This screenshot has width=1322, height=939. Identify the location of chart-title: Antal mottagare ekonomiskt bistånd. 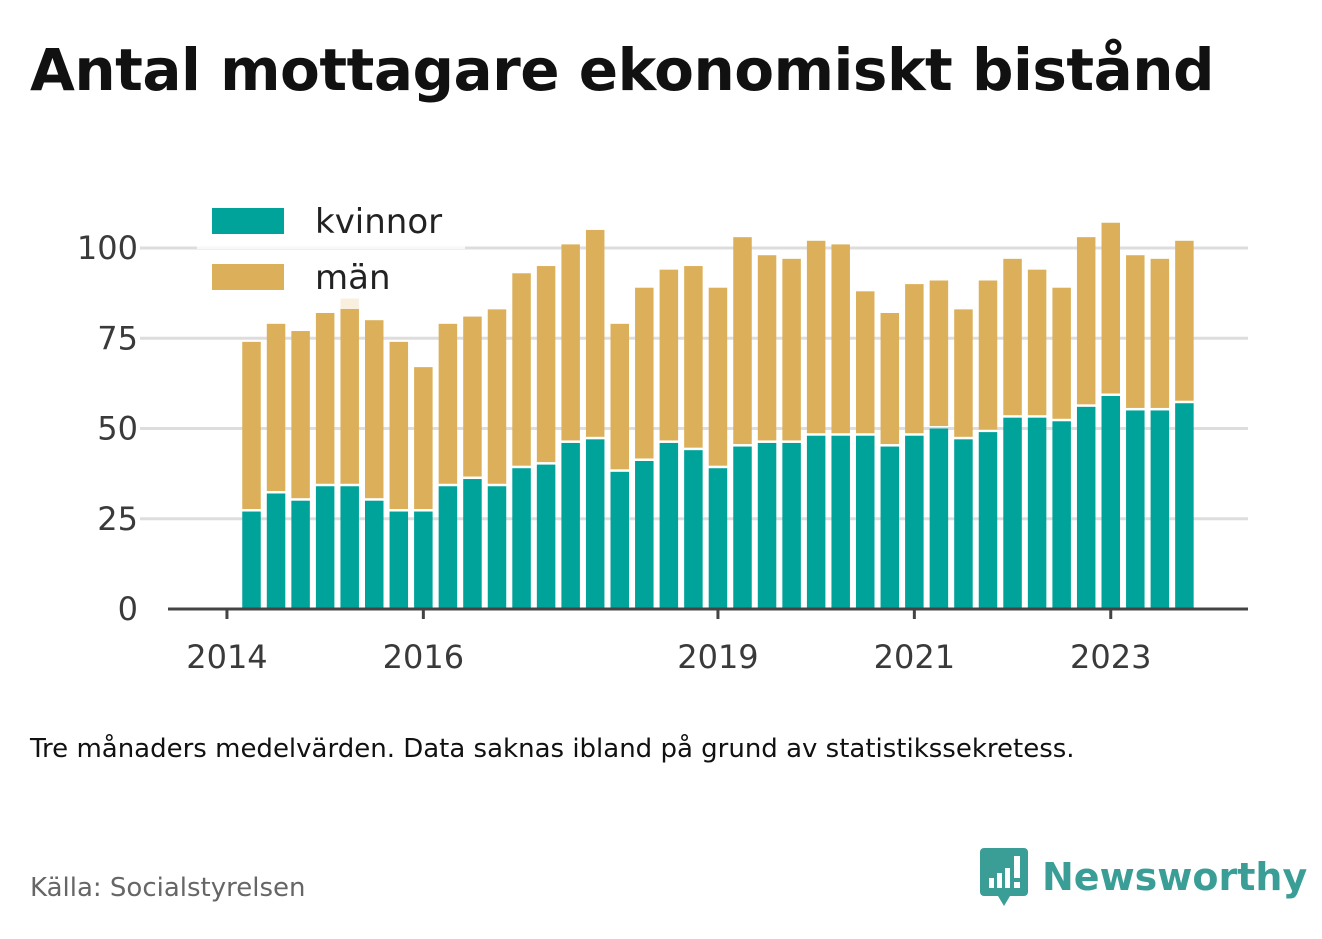
(622, 70).